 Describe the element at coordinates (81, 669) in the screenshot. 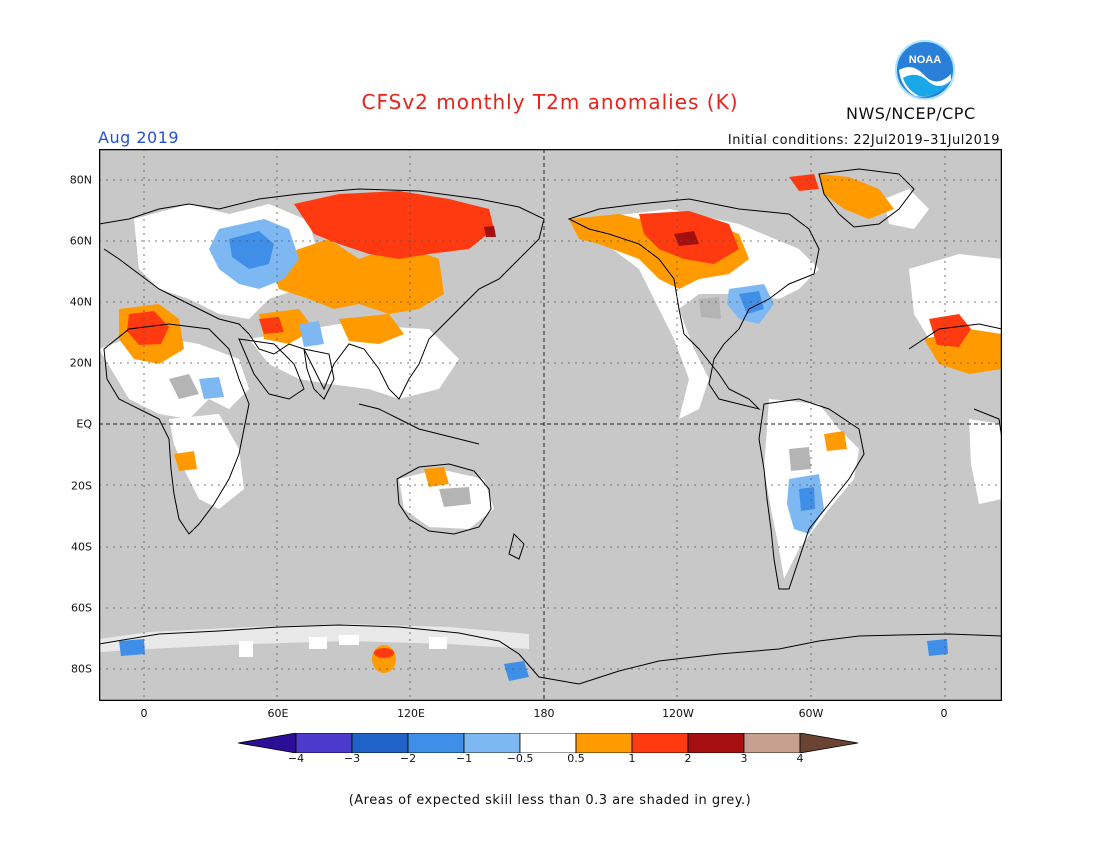

I see `lat-label-80s: 80S` at that location.